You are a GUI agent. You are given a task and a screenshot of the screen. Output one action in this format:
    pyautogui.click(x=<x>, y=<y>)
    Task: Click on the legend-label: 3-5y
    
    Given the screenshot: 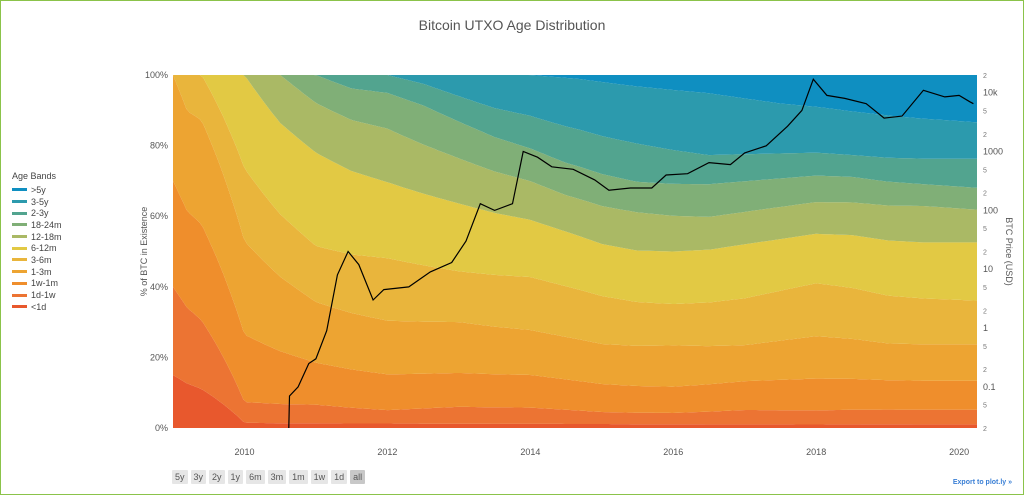 What is the action you would take?
    pyautogui.click(x=40, y=201)
    